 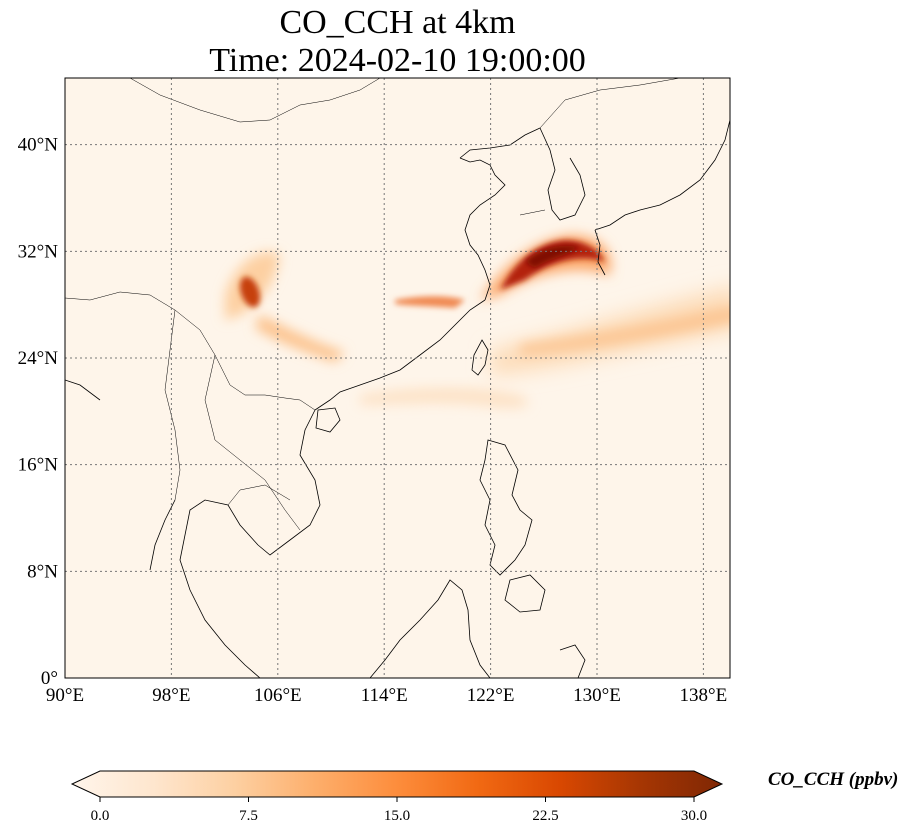 What do you see at coordinates (397, 22) in the screenshot?
I see `title-variable: CO_CCH at 4km` at bounding box center [397, 22].